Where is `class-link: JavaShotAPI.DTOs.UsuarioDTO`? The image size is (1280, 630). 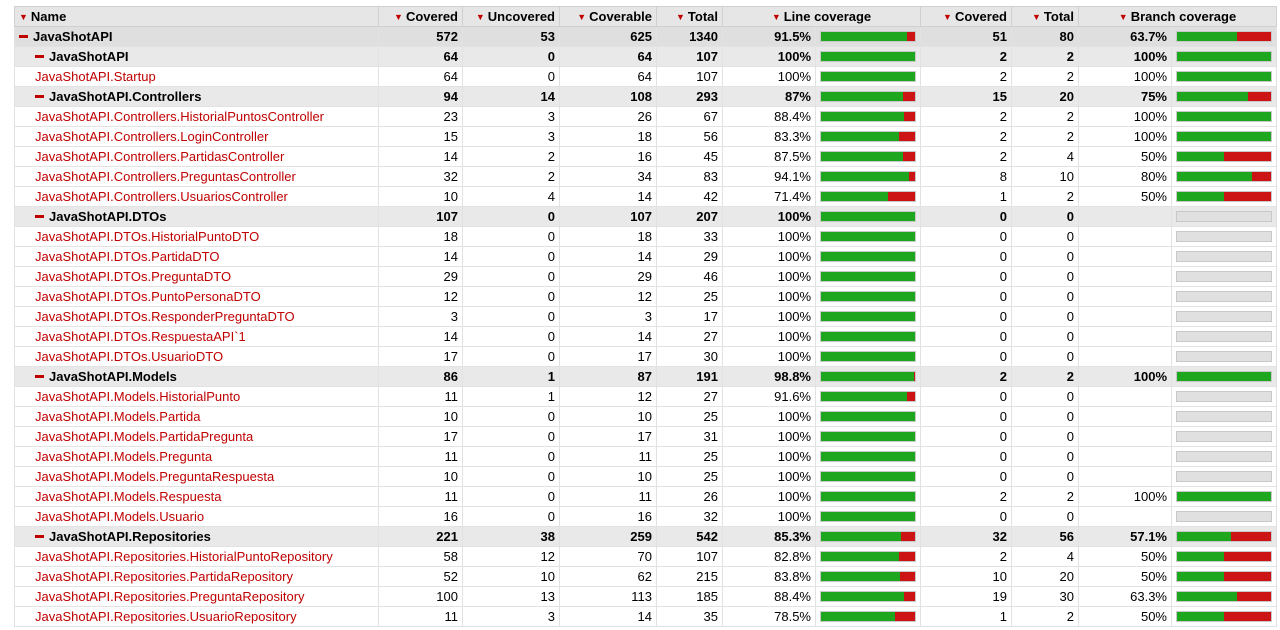
class-link: JavaShotAPI.DTOs.UsuarioDTO is located at coordinates (129, 356).